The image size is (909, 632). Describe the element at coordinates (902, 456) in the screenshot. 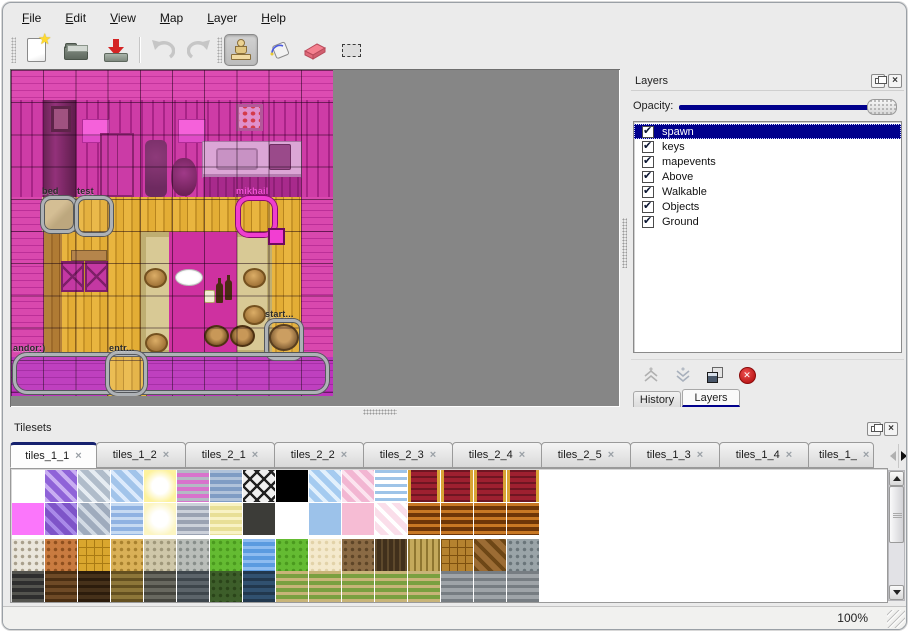

I see `tab-scroll-right-button` at that location.